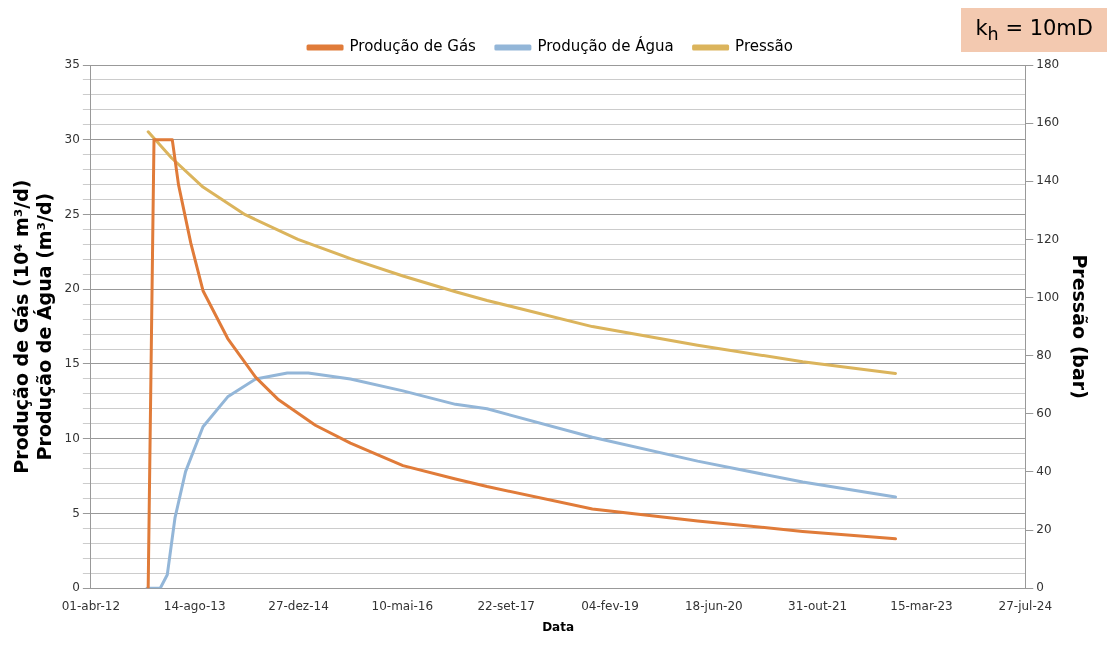 The width and height of the screenshot is (1113, 645). I want to click on legend-label: Produção de Gás, so click(413, 46).